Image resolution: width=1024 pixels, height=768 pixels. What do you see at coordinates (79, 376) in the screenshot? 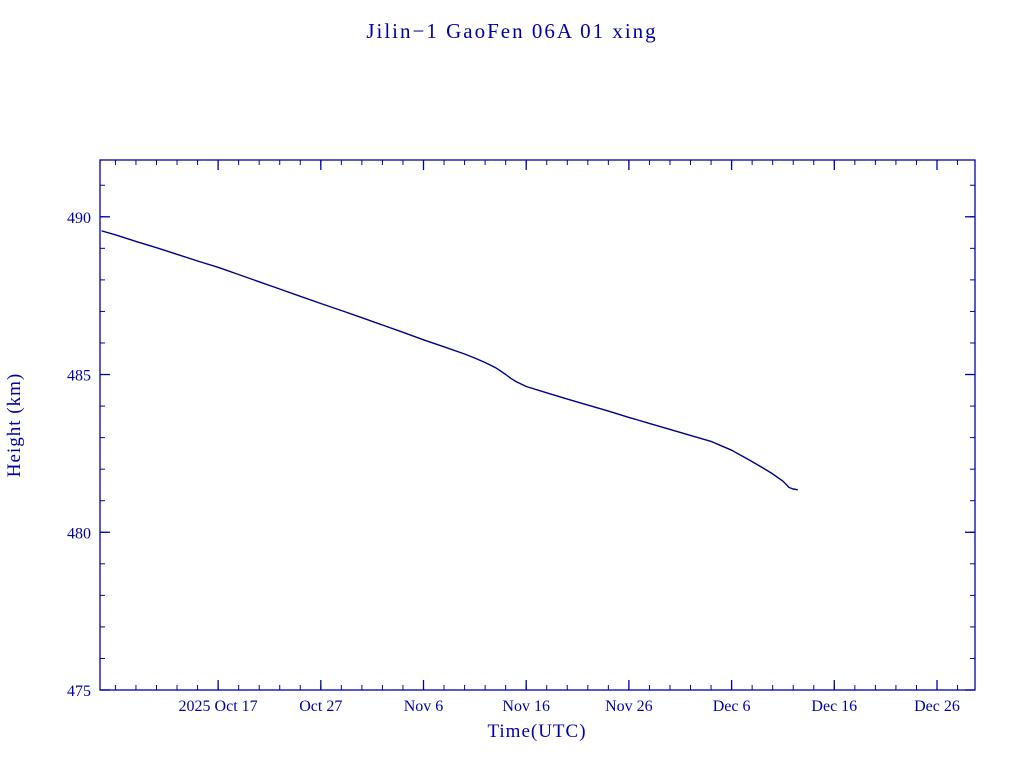
I see `y-tick-label: 485` at bounding box center [79, 376].